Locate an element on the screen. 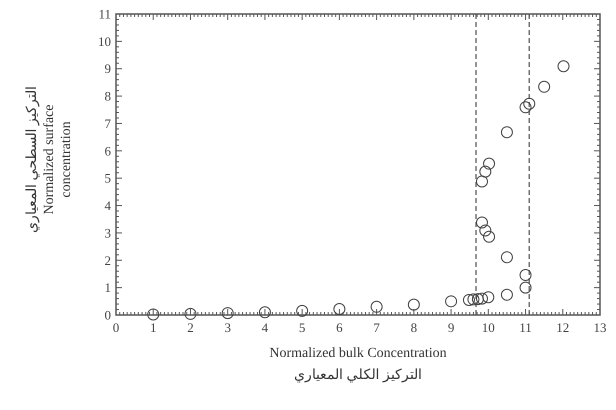 This screenshot has height=410, width=616. y-tick-label: 11 is located at coordinates (104, 14).